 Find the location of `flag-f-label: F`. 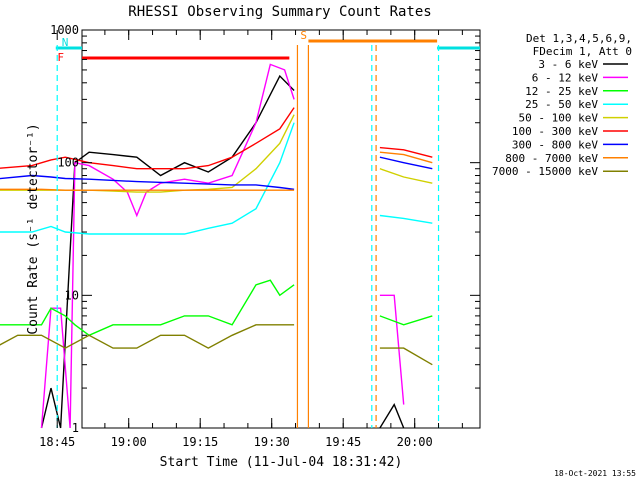

flag-f-label: F is located at coordinates (60, 57).